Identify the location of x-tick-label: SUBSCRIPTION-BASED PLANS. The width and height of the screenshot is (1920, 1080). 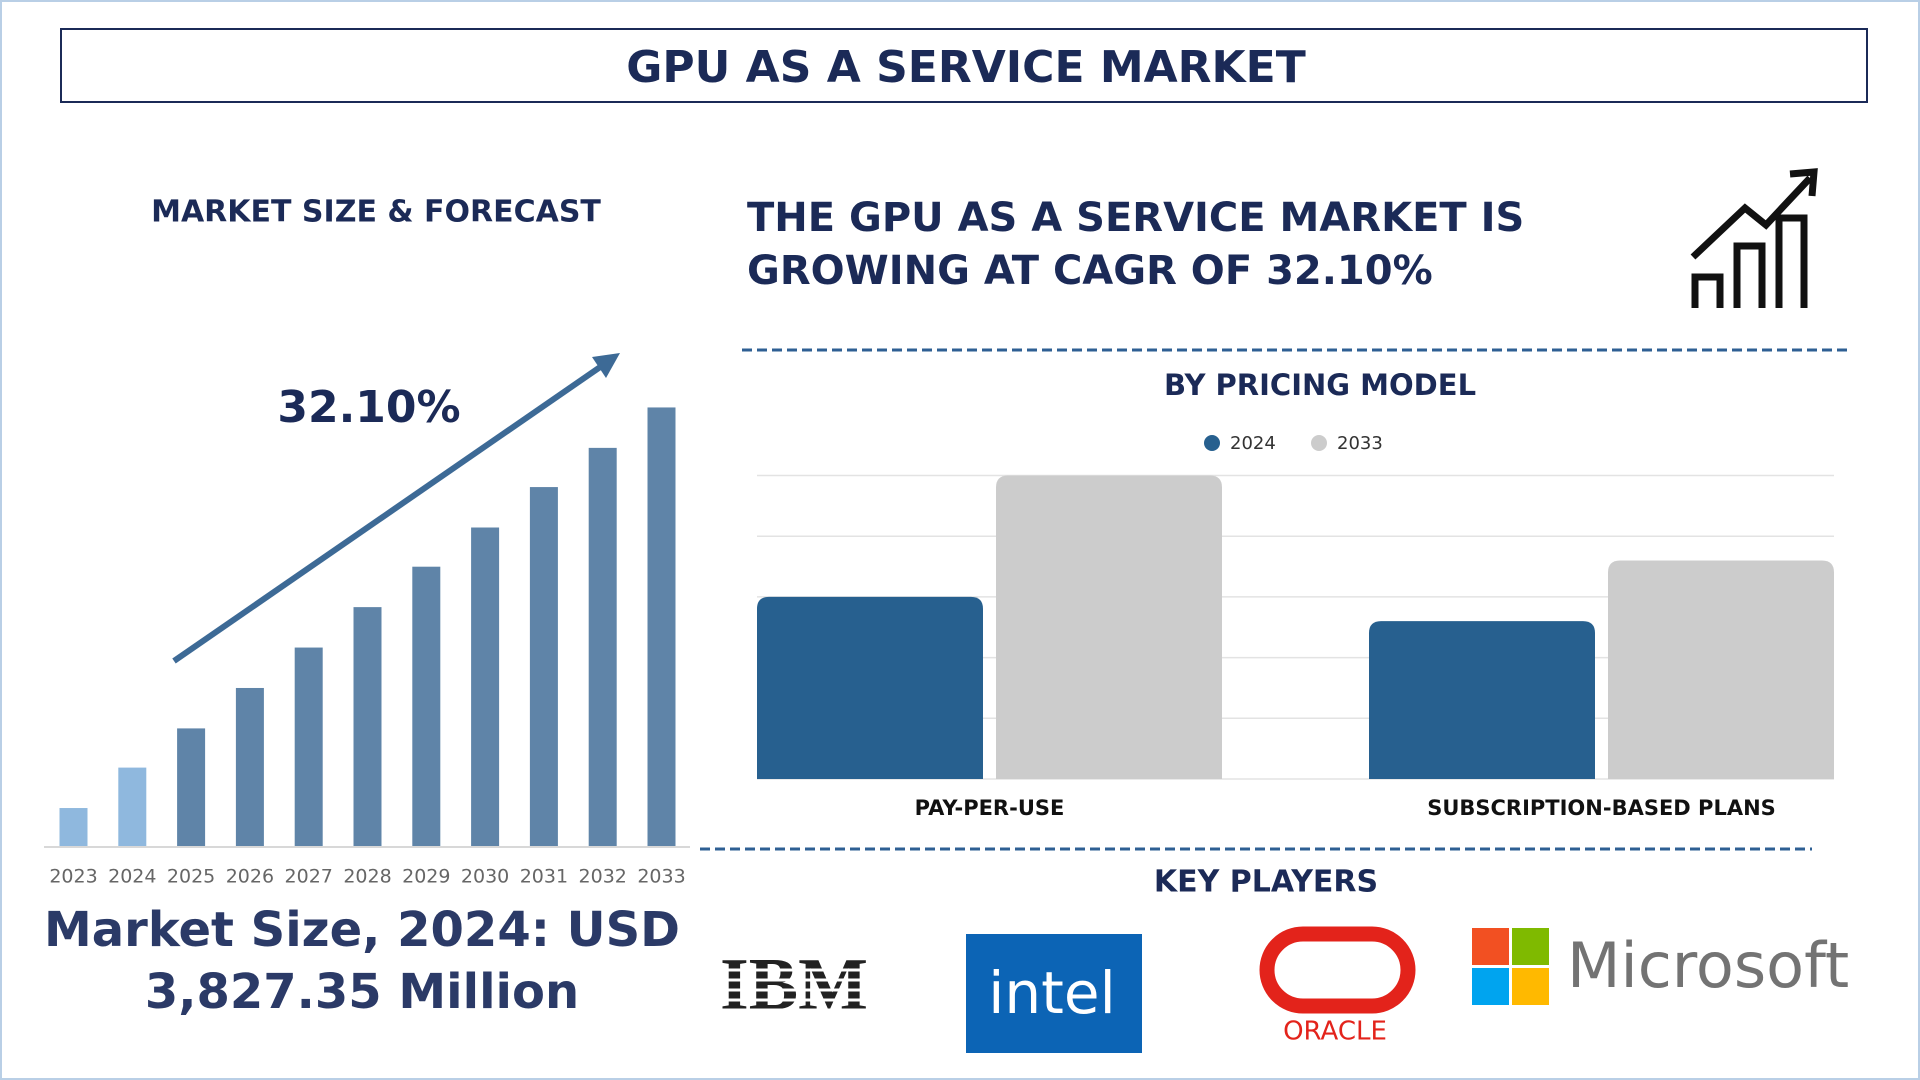
(1601, 808).